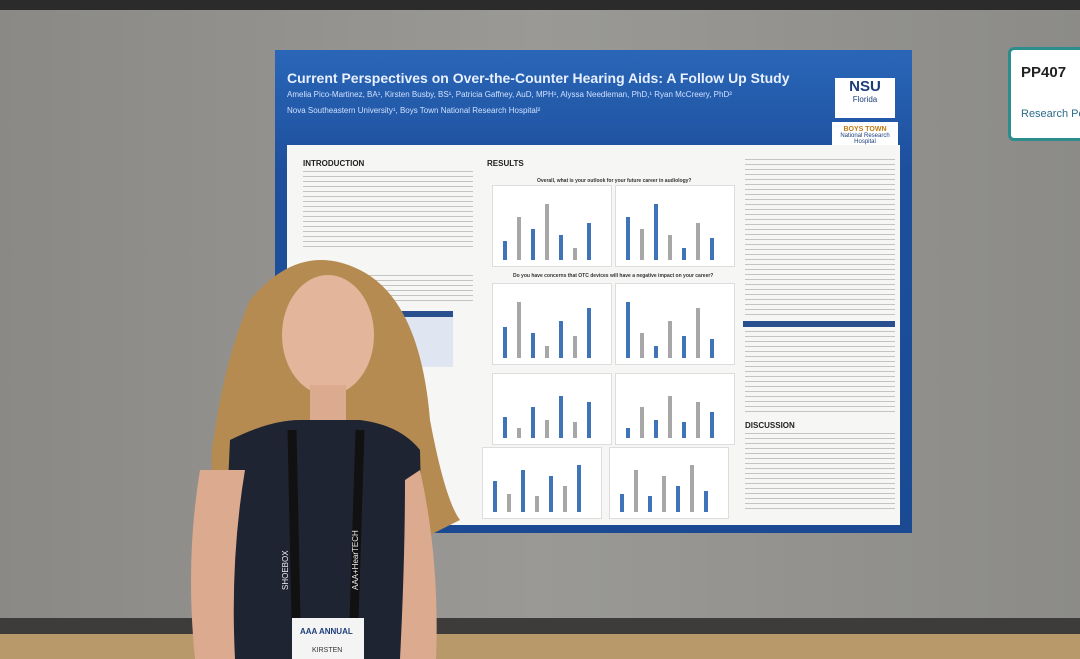 This screenshot has height=659, width=1080. Describe the element at coordinates (388, 211) in the screenshot. I see `intro-text` at that location.